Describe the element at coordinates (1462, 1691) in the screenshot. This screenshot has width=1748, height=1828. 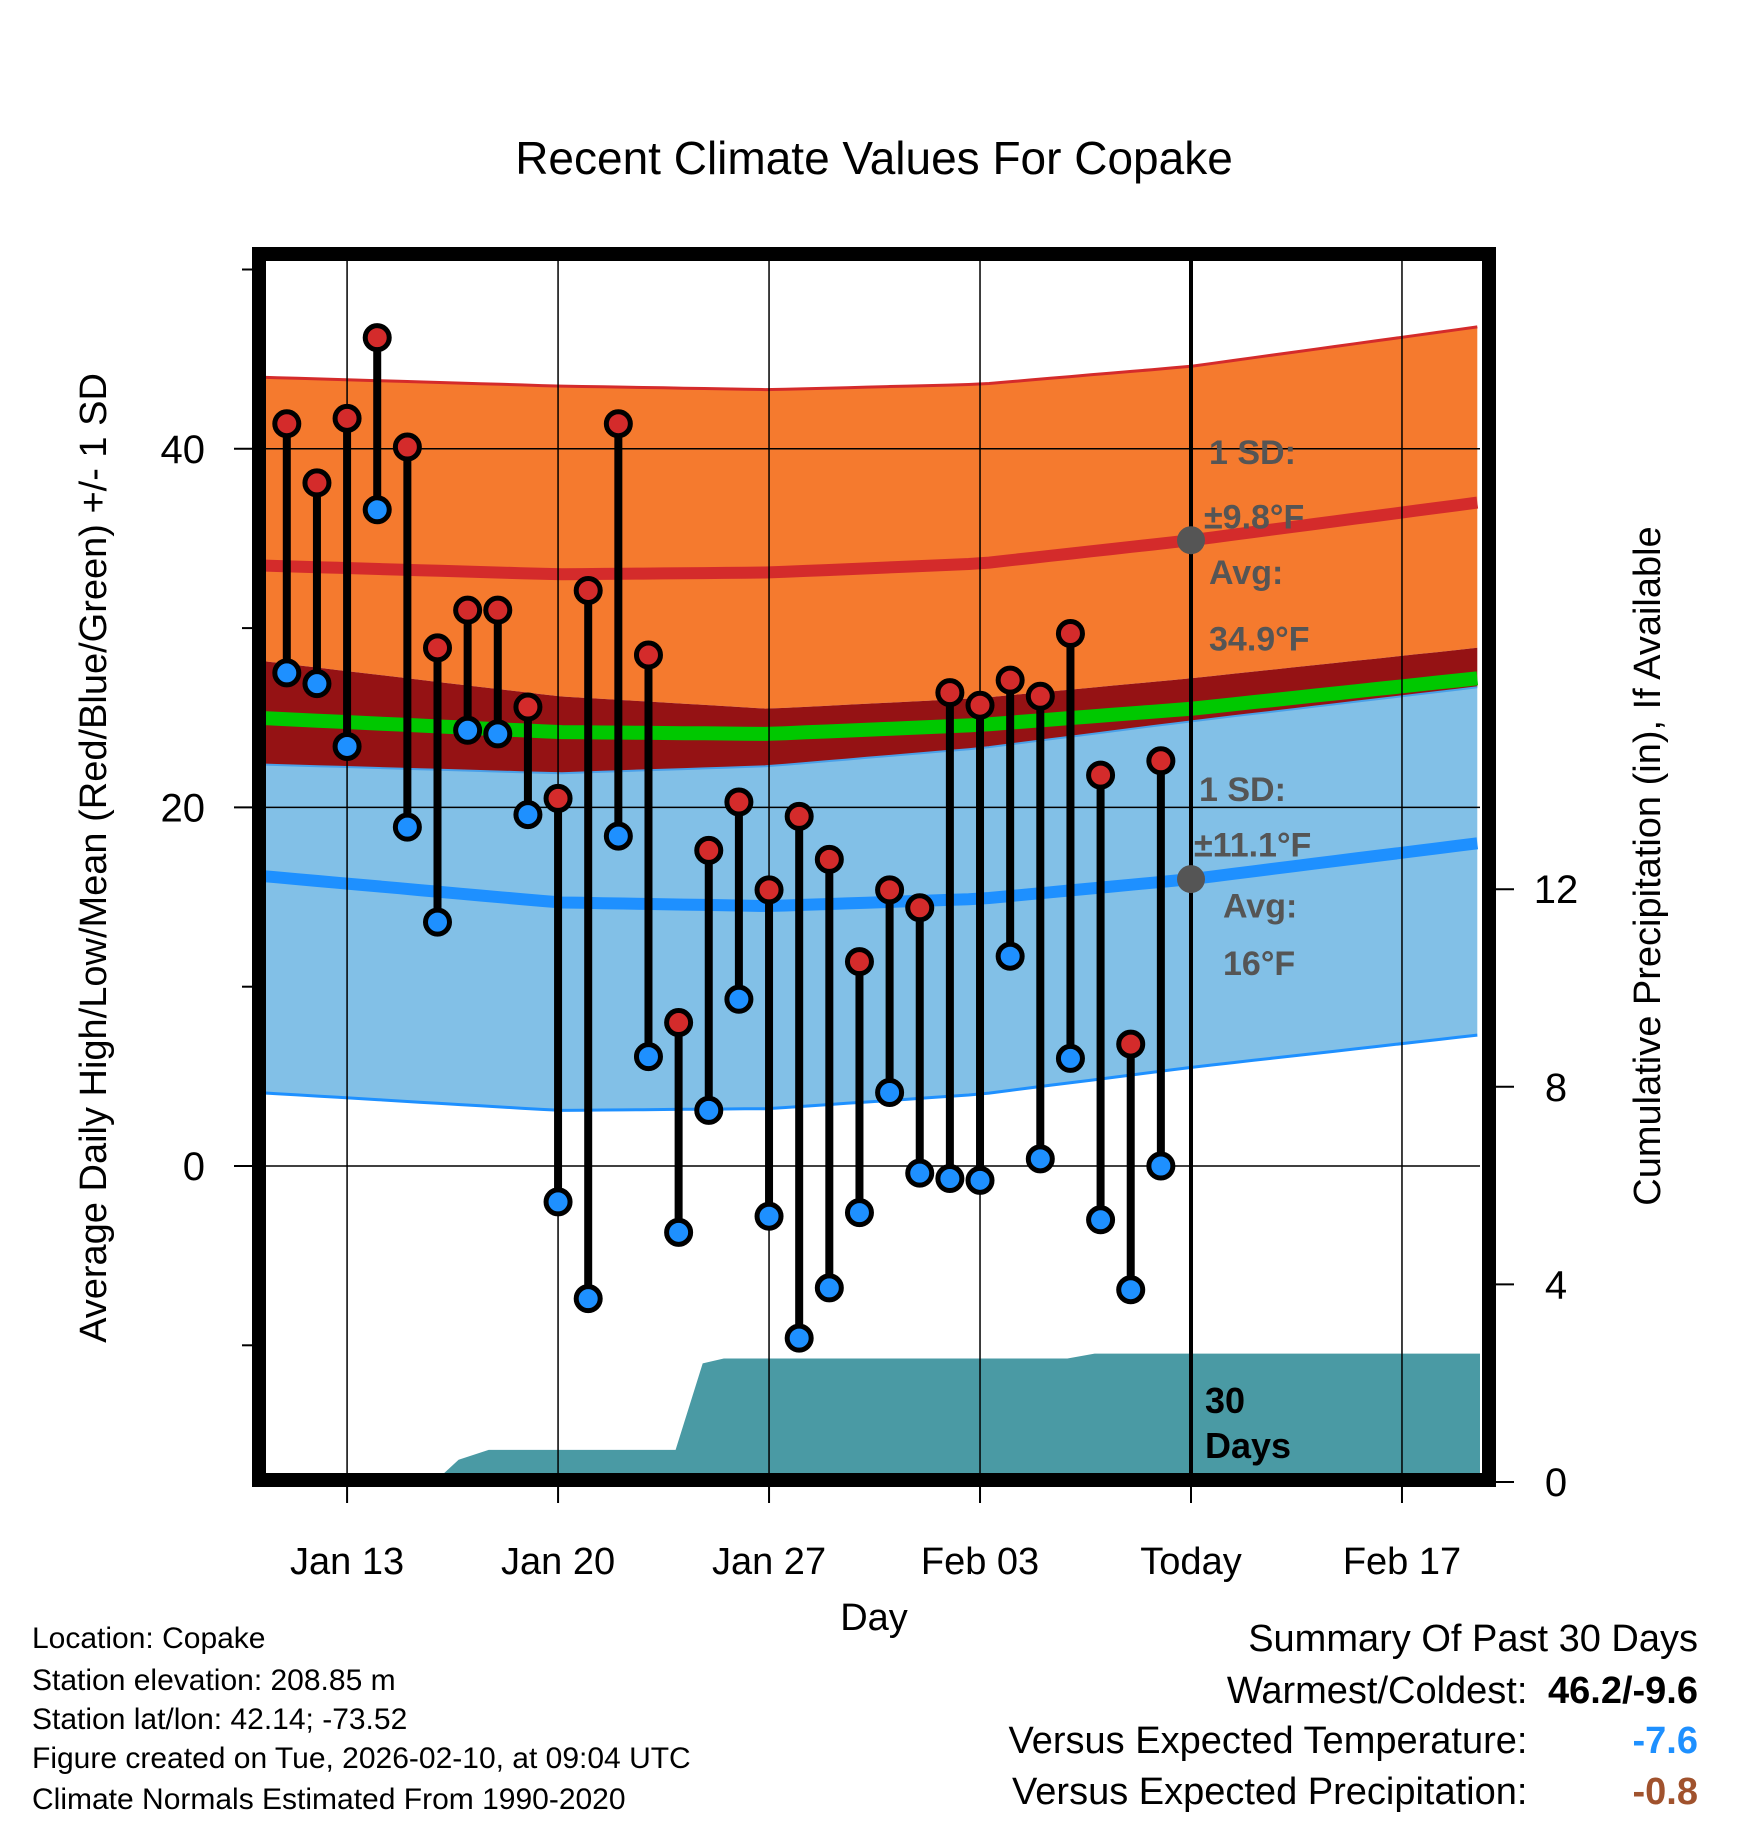
I see `summary-warmest-coldest: Warmest/Coldest: 46.2/-9.6` at that location.